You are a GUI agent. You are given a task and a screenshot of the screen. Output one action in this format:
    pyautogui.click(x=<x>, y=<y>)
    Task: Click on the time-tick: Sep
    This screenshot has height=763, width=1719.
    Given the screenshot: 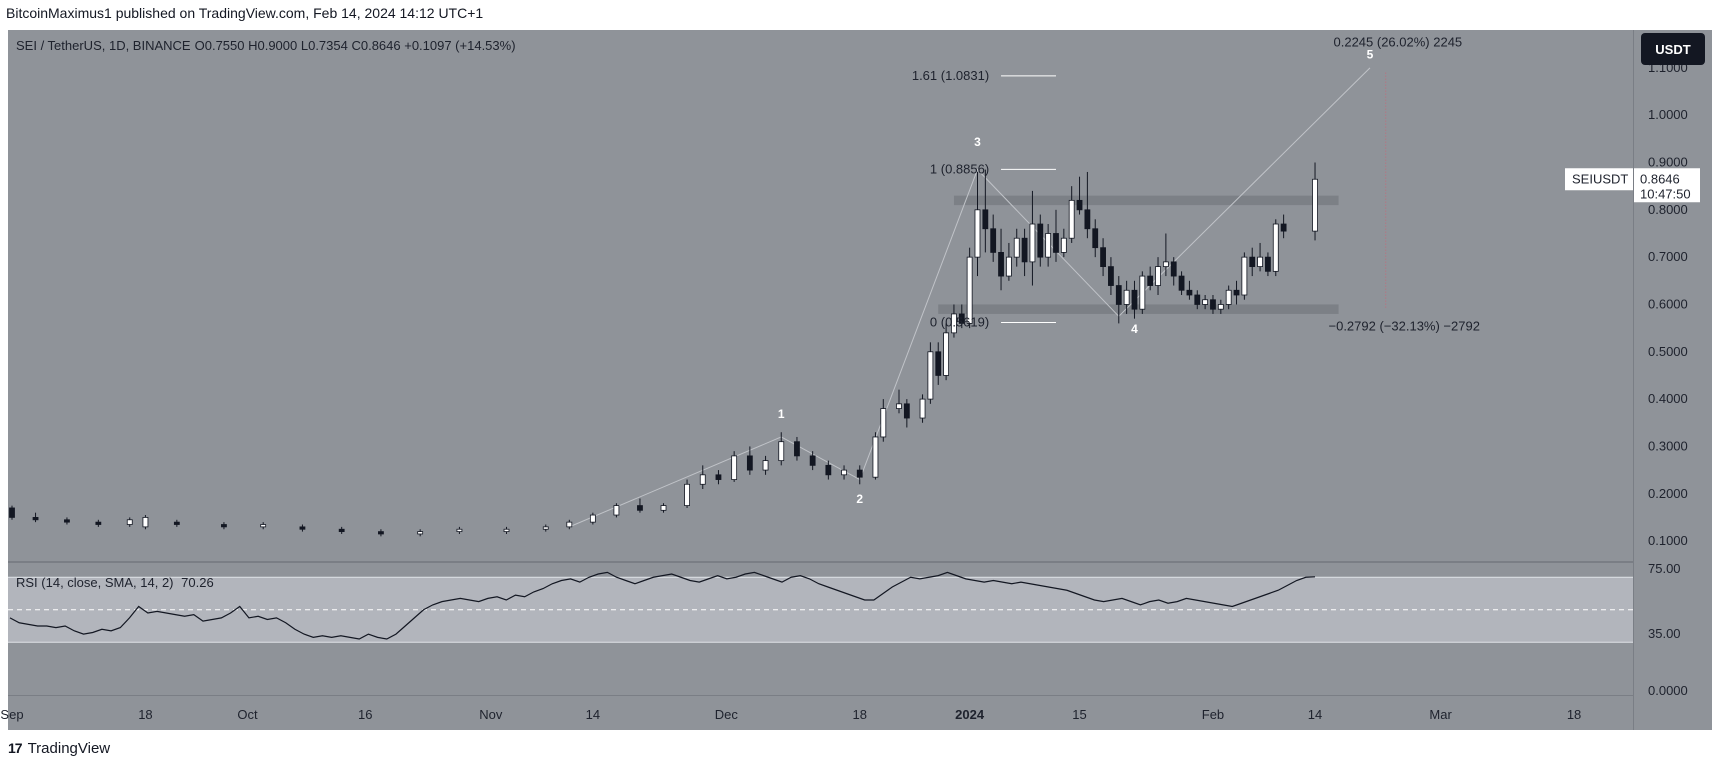 What is the action you would take?
    pyautogui.click(x=11, y=714)
    